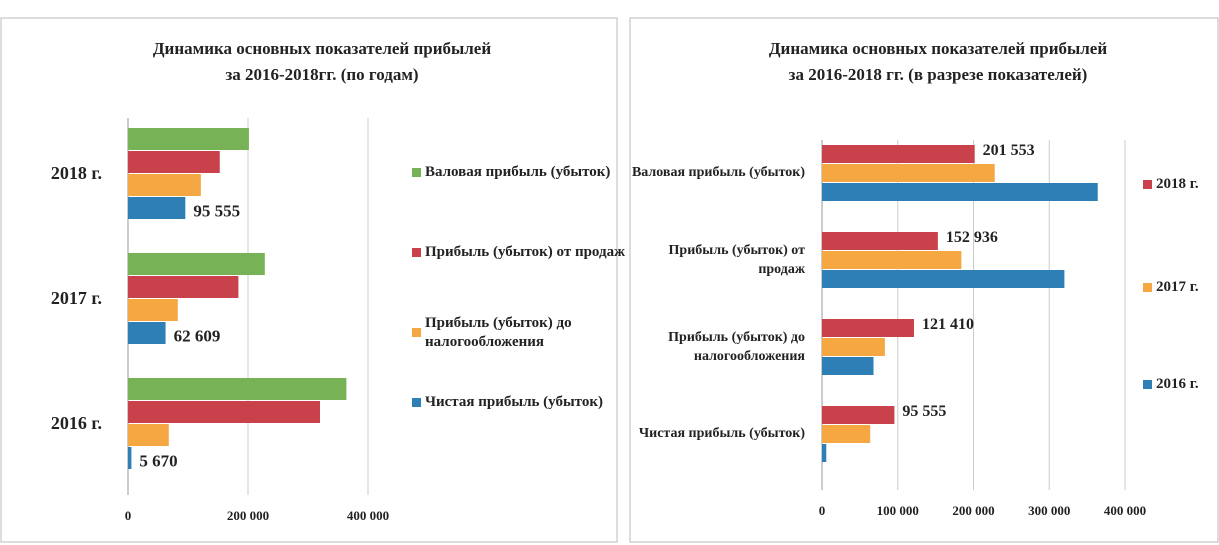 This screenshot has width=1219, height=545. I want to click on category-label-box: Валовая прибыль (убыток), so click(718, 173).